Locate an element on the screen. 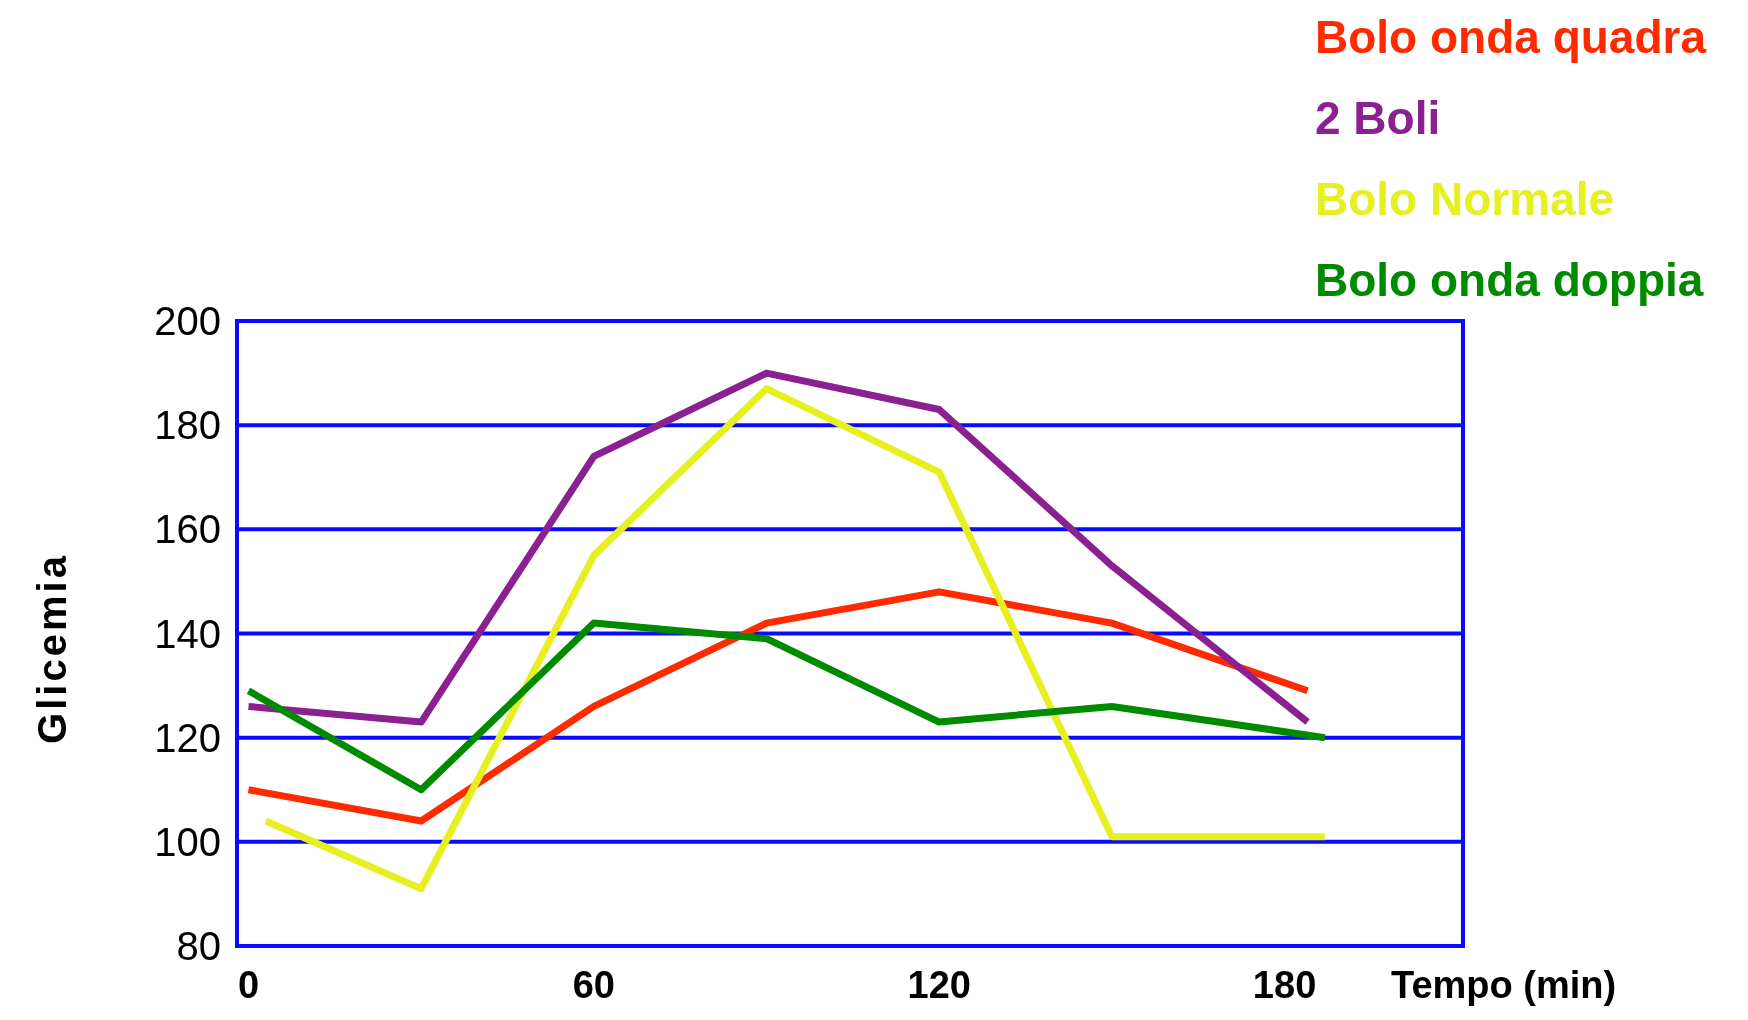 This screenshot has height=1020, width=1748. x-tick-label: 180 is located at coordinates (1284, 985).